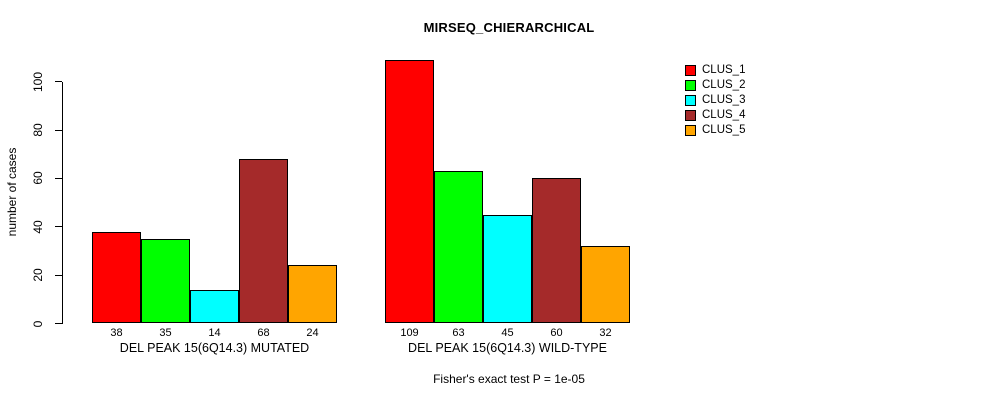 Image resolution: width=990 pixels, height=400 pixels. I want to click on bar-value-label: 38, so click(116, 333).